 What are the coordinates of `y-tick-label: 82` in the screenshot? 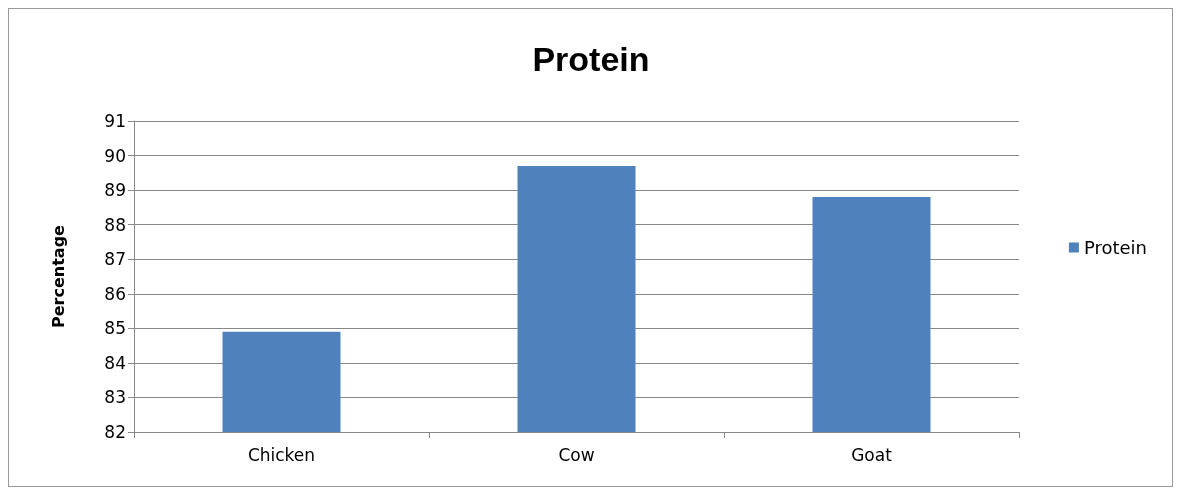 It's located at (115, 432).